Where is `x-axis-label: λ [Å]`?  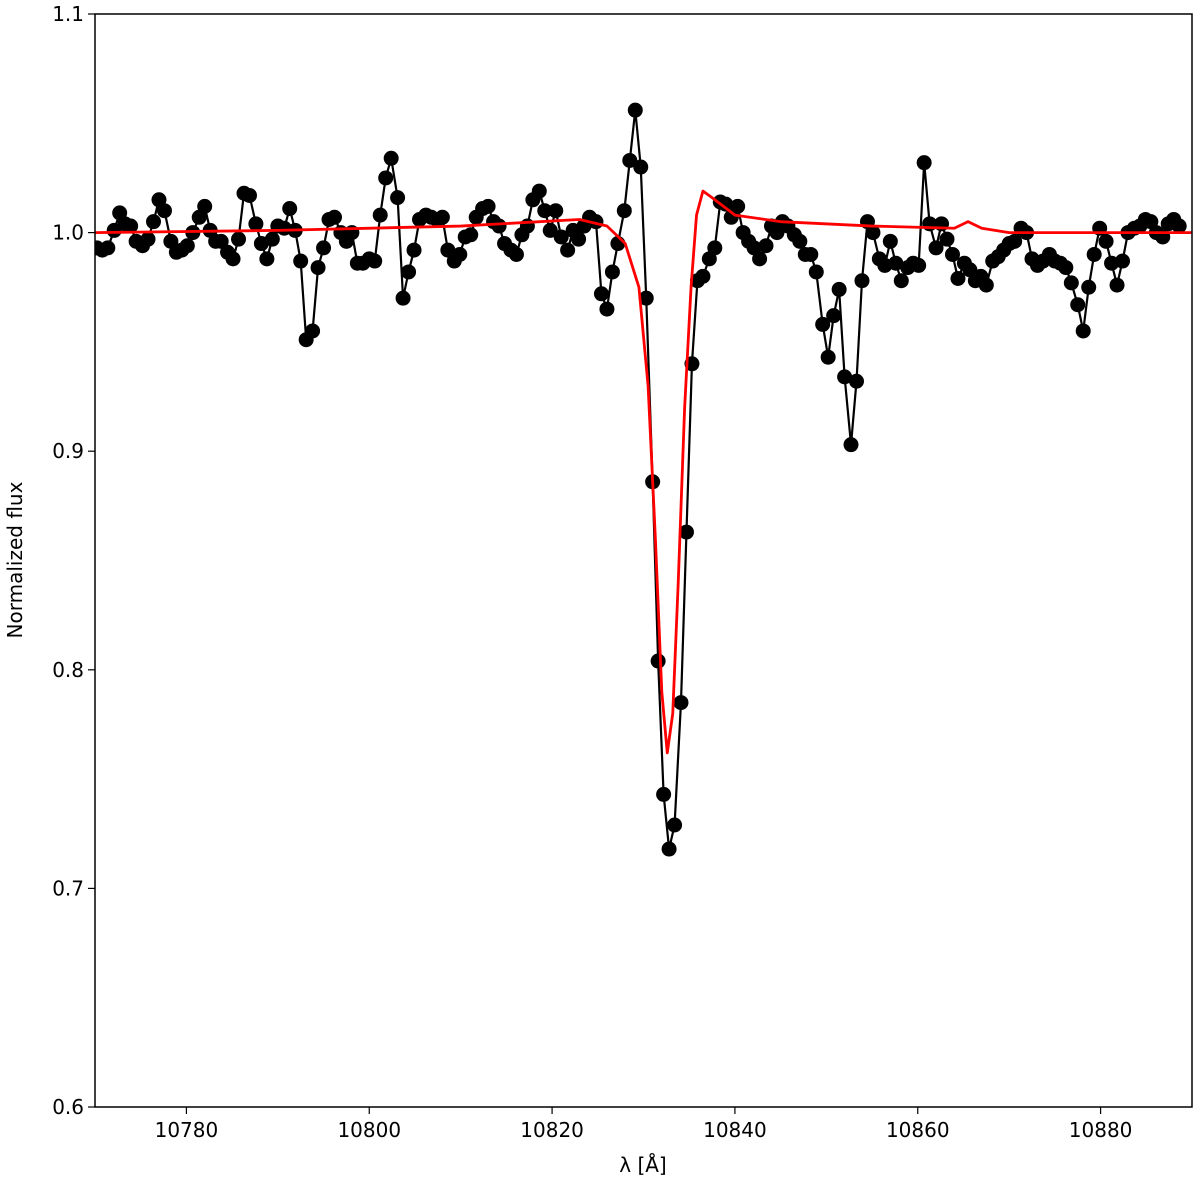
x-axis-label: λ [Å] is located at coordinates (642, 1165).